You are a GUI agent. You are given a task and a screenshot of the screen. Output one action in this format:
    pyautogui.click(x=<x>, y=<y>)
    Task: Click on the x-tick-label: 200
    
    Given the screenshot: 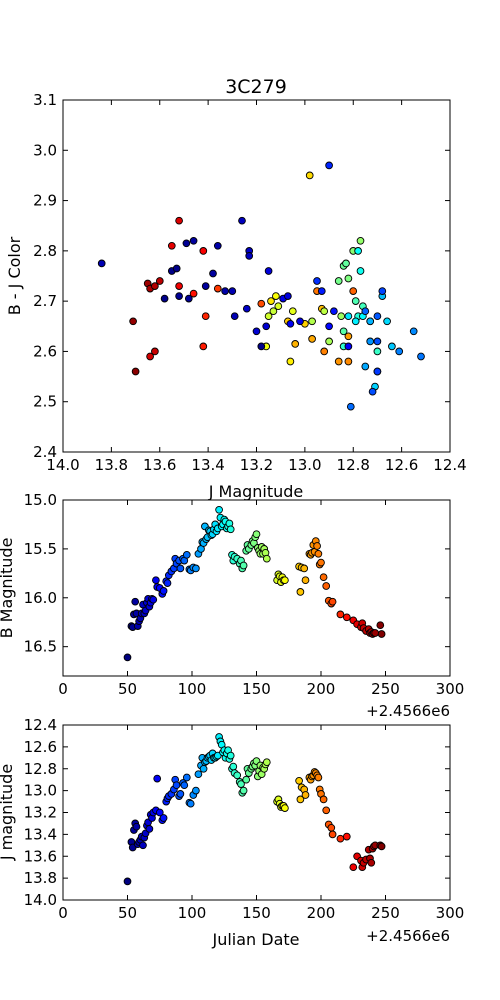 What is the action you would take?
    pyautogui.click(x=321, y=689)
    